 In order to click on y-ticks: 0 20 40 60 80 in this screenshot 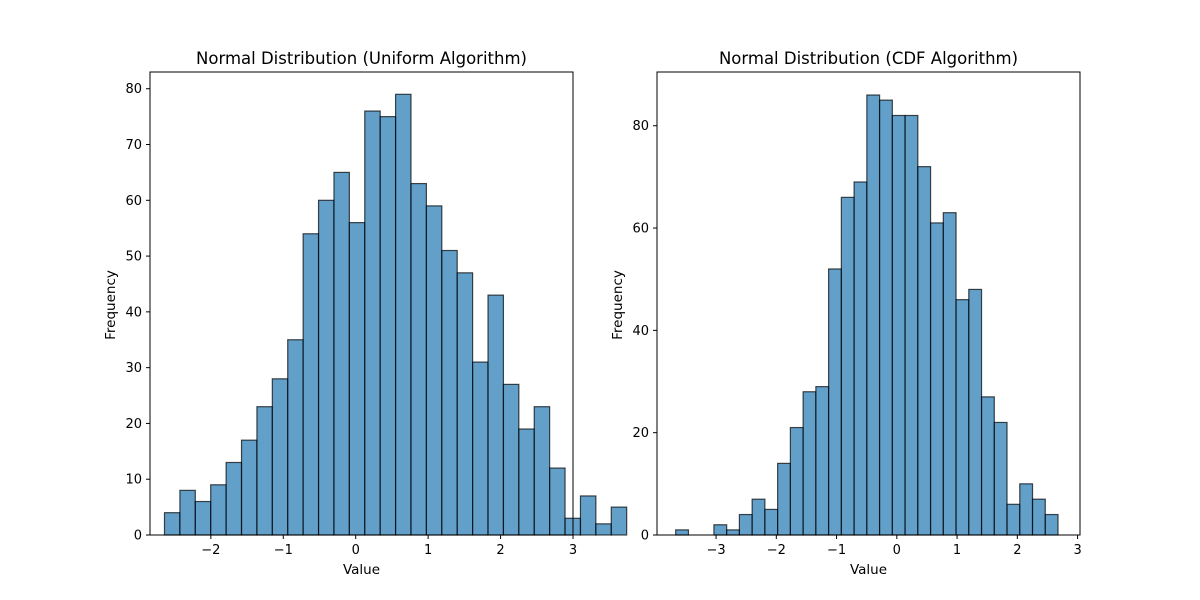, I will do `click(644, 331)`.